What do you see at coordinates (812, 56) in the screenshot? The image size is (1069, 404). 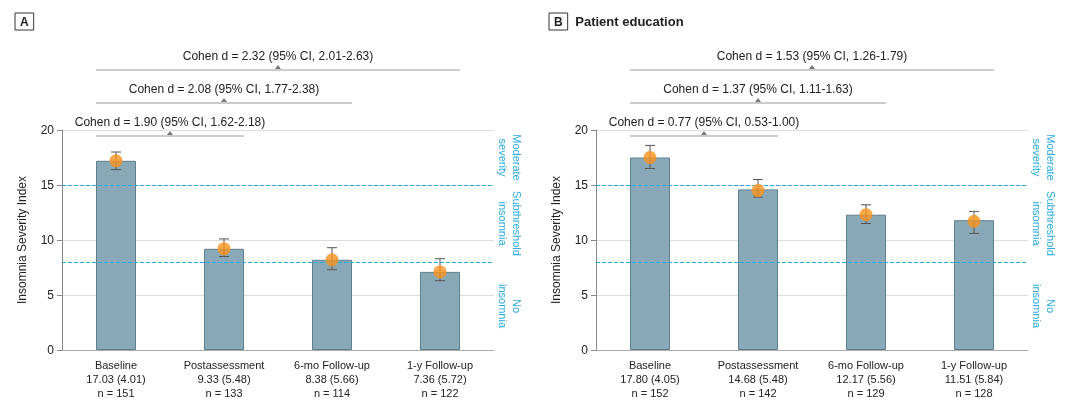 I see `text: Cohen d = 1.53 (95% CI, 1.26-1.79)` at bounding box center [812, 56].